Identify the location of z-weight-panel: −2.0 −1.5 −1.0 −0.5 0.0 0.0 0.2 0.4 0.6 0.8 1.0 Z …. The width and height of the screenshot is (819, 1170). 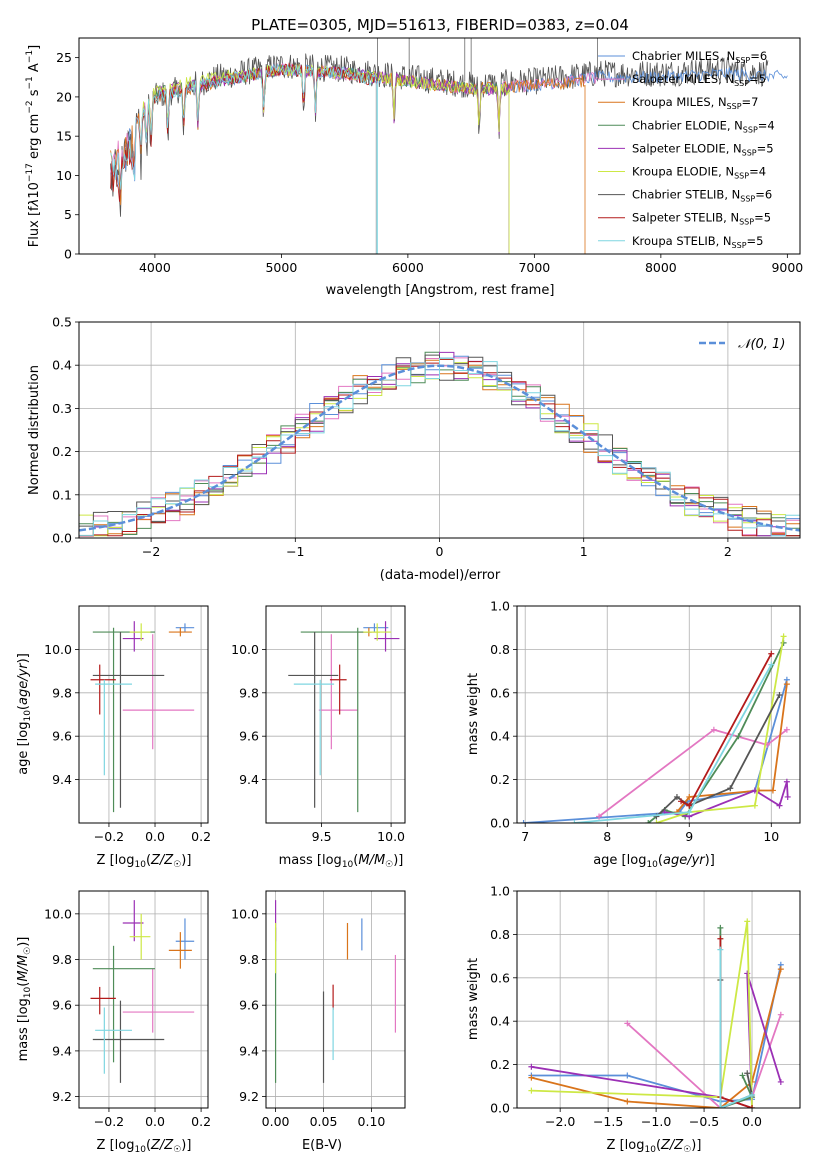
(633, 1019).